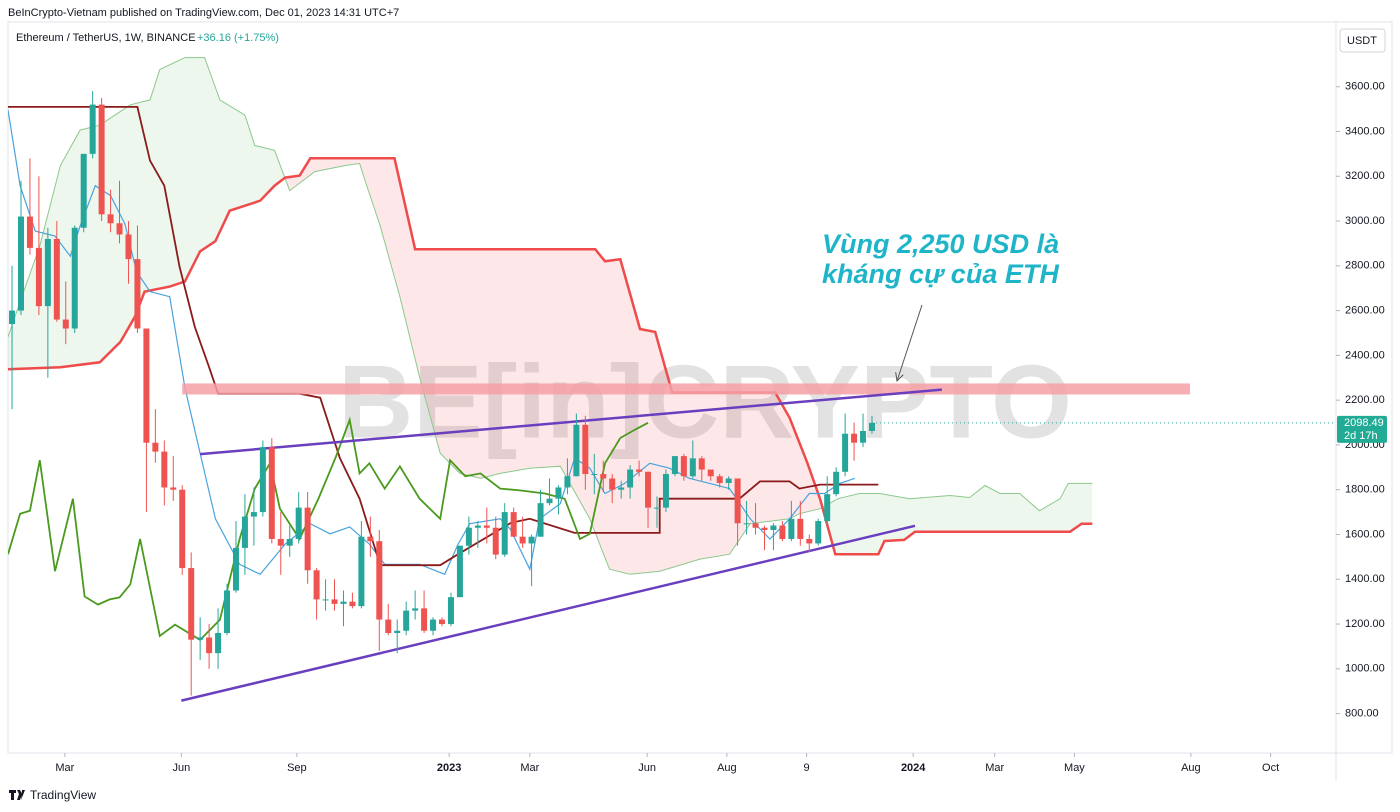  What do you see at coordinates (1365, 579) in the screenshot?
I see `y-tick-label: 1400.00` at bounding box center [1365, 579].